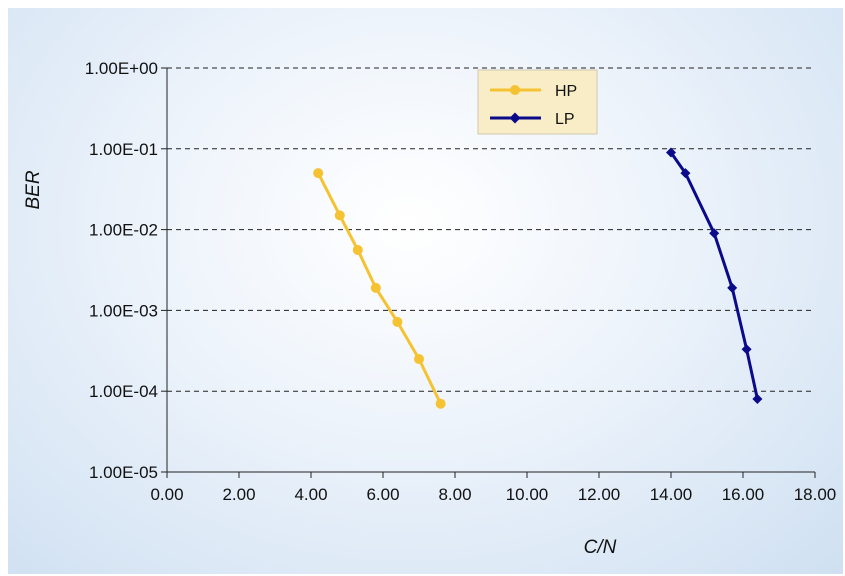 The image size is (845, 576). What do you see at coordinates (714, 275) in the screenshot?
I see `series-lp-line` at bounding box center [714, 275].